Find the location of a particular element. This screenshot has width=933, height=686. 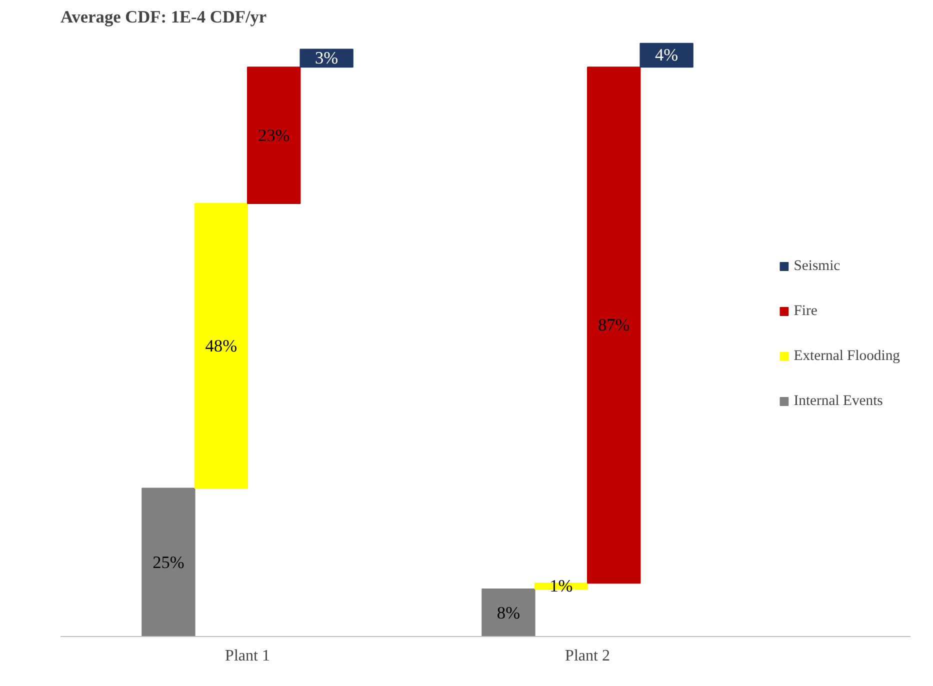

legend-label: Internal Events is located at coordinates (838, 401).